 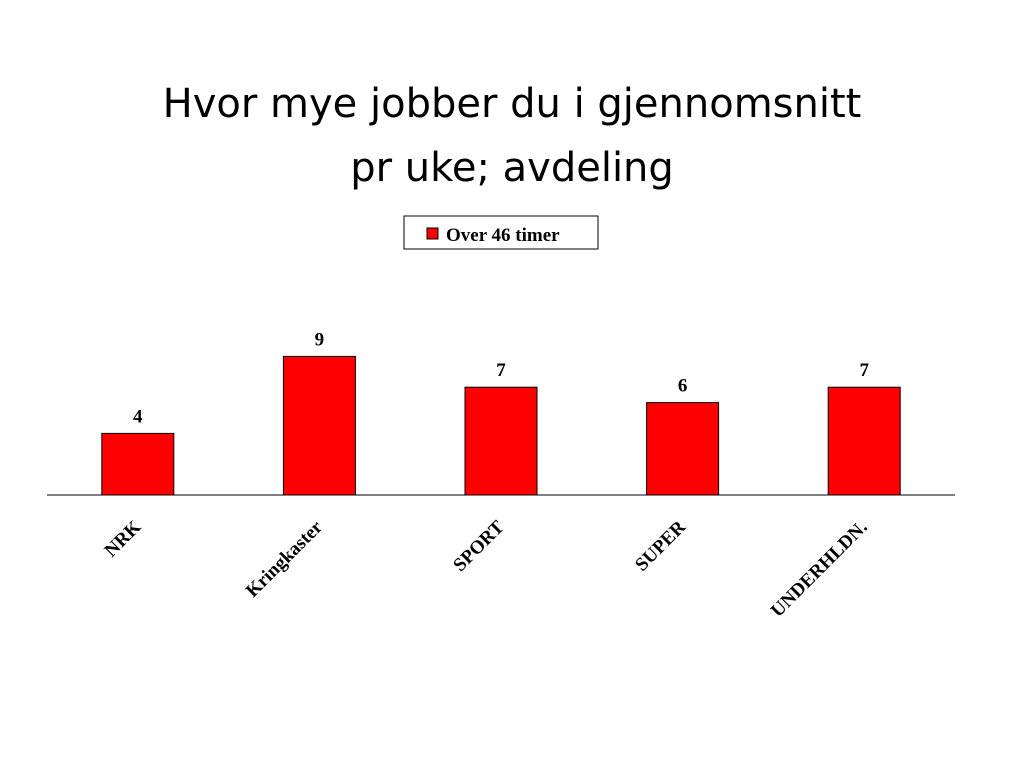 I want to click on tick-labels-group: NRK Kringkaster SPORT SUPER UNDERHLDN., so click(x=486, y=568).